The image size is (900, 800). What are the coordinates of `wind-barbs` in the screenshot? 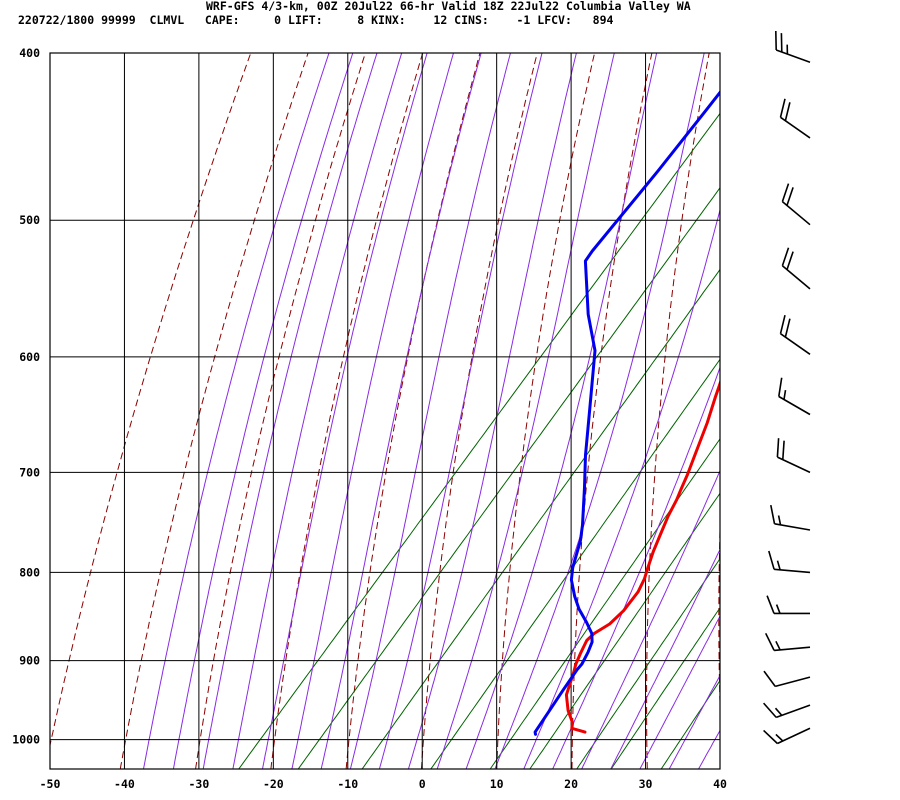 It's located at (786, 387).